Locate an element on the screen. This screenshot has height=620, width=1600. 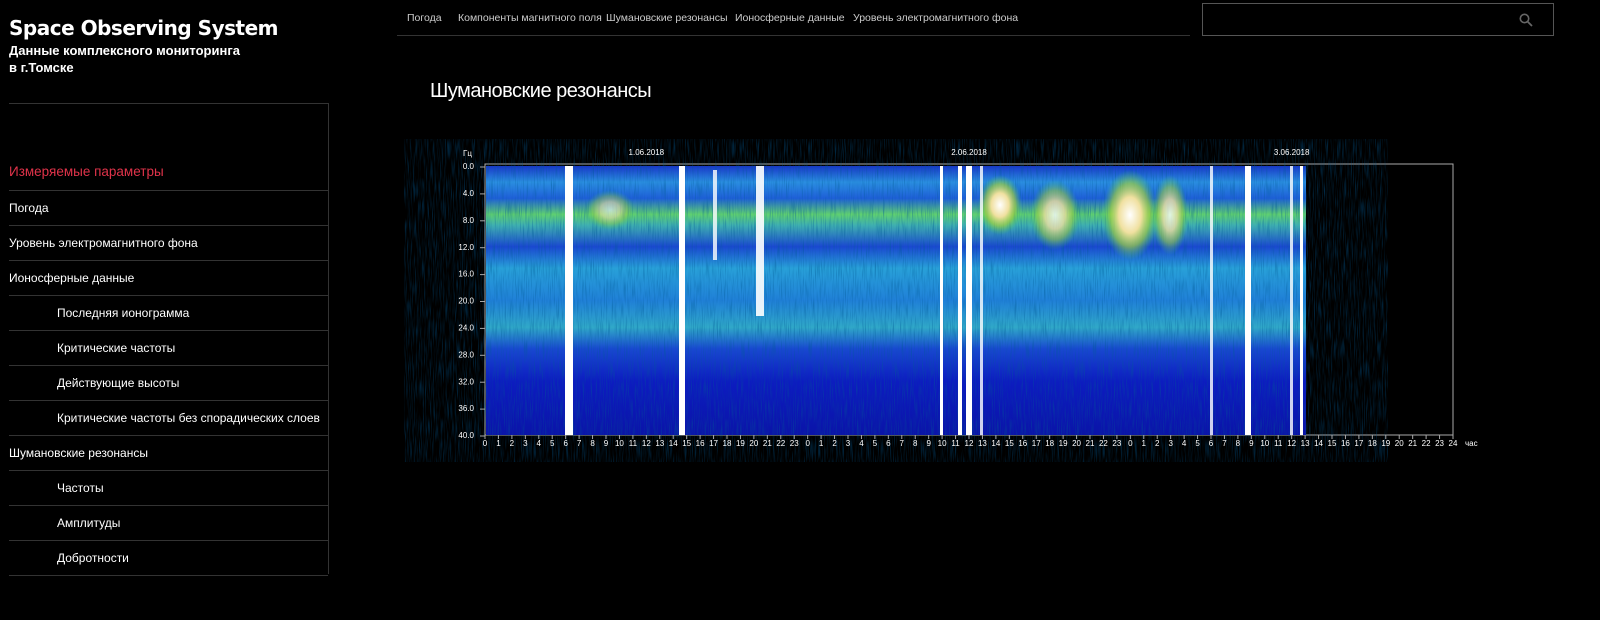
sidebar-sublink: Амплитуды is located at coordinates (168, 523).